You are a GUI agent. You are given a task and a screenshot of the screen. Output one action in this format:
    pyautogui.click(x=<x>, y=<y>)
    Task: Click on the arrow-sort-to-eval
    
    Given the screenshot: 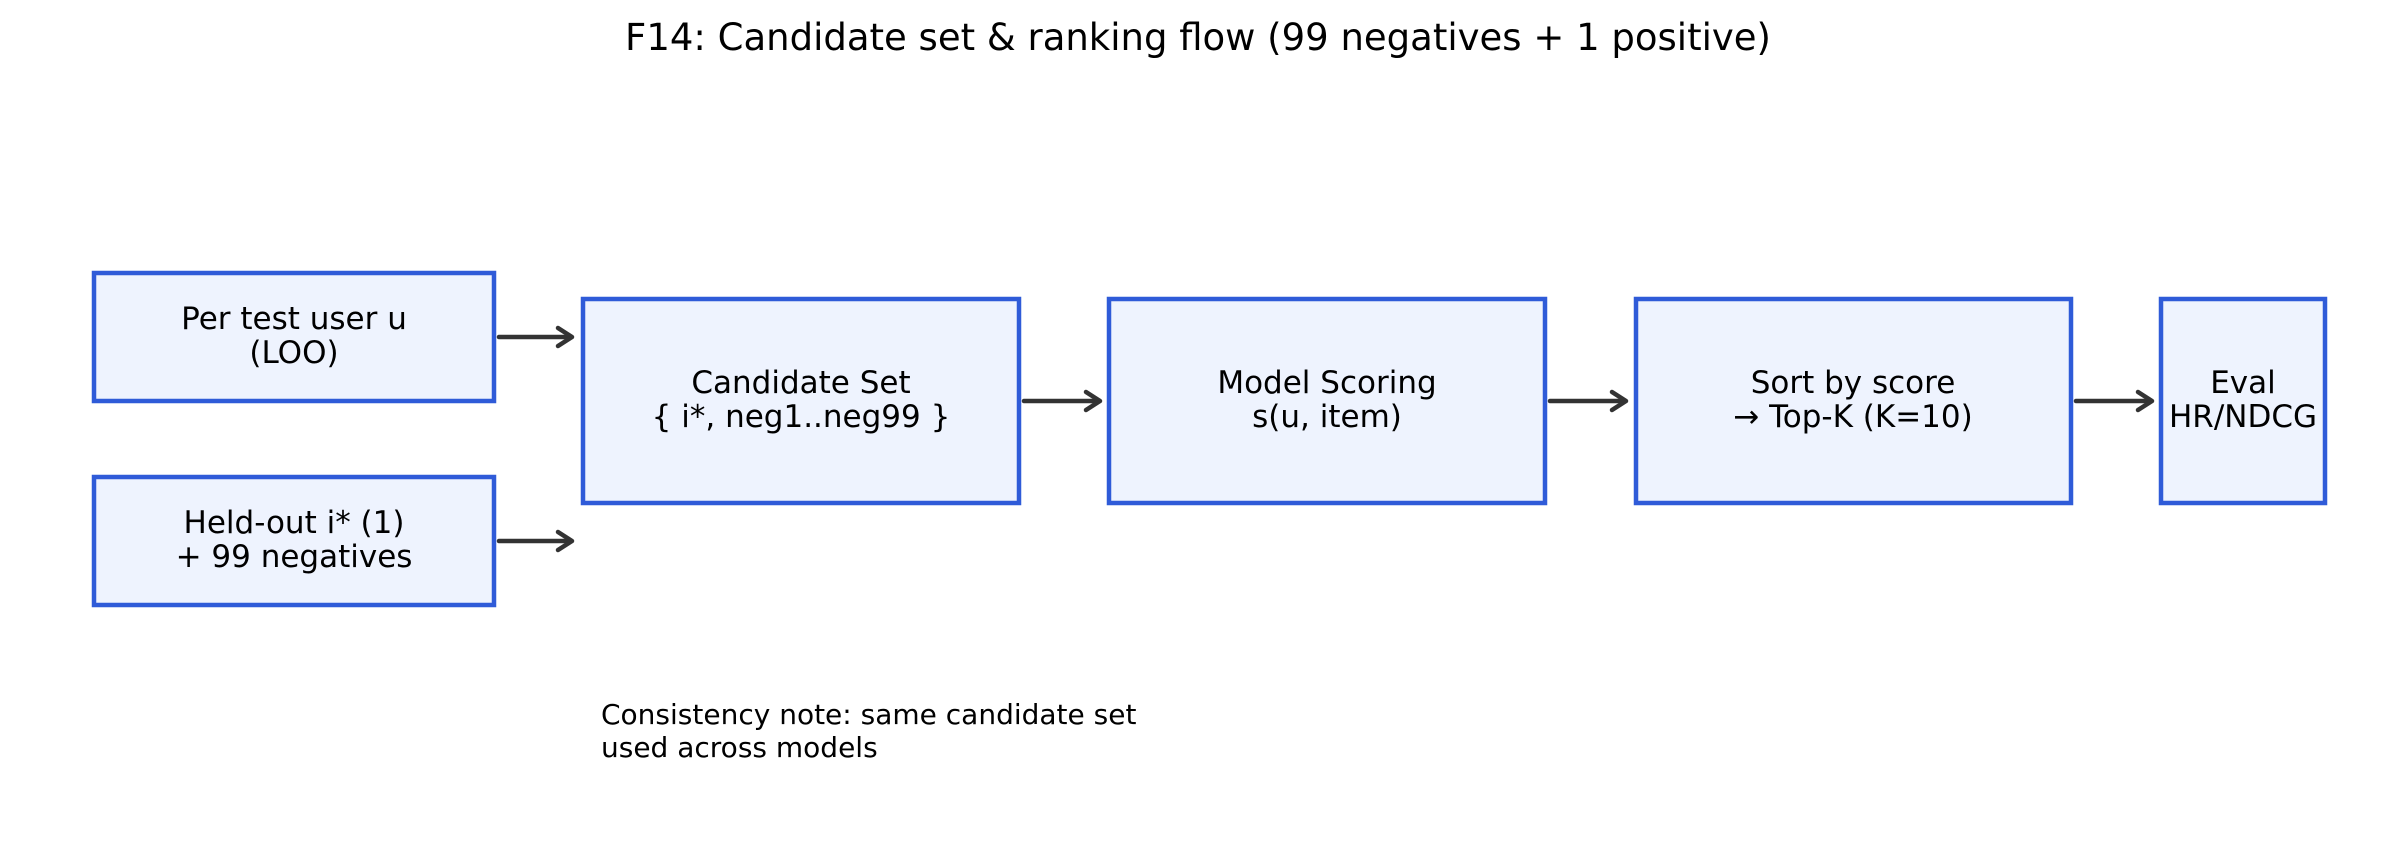 What is the action you would take?
    pyautogui.click(x=2114, y=401)
    